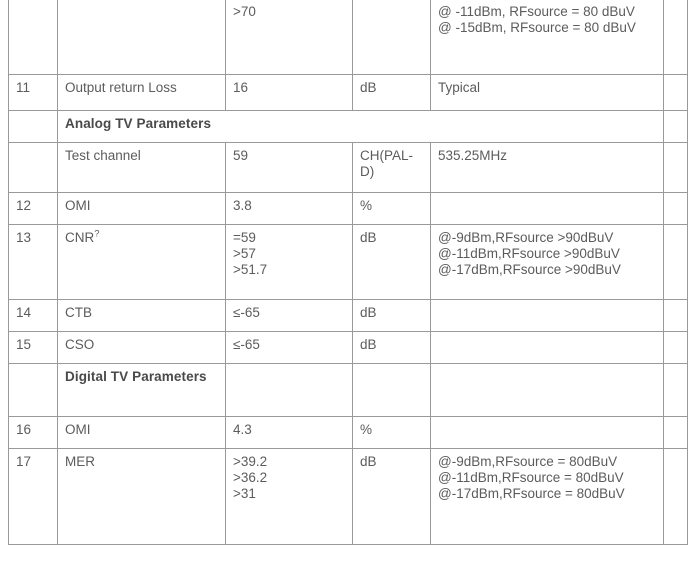 The image size is (691, 586). What do you see at coordinates (391, 37) in the screenshot?
I see `row-unit-cell: dBuV` at bounding box center [391, 37].